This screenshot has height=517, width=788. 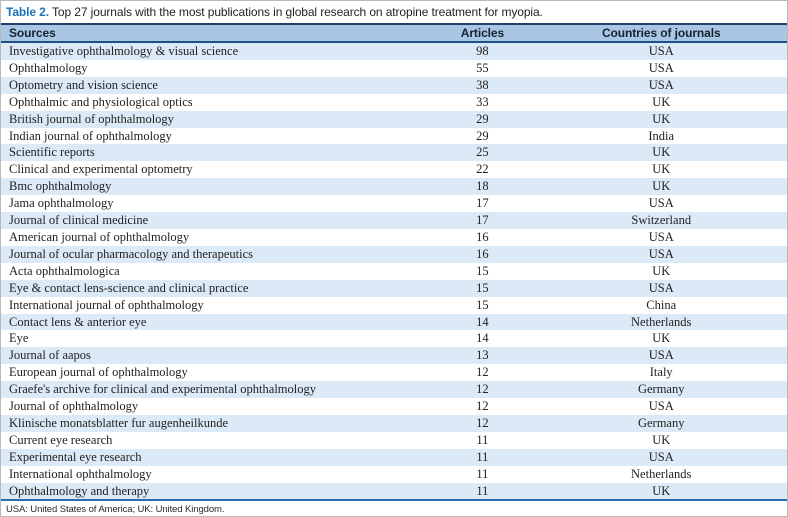 I want to click on table-row: International ophthalmology 11 Netherlands, so click(x=394, y=474).